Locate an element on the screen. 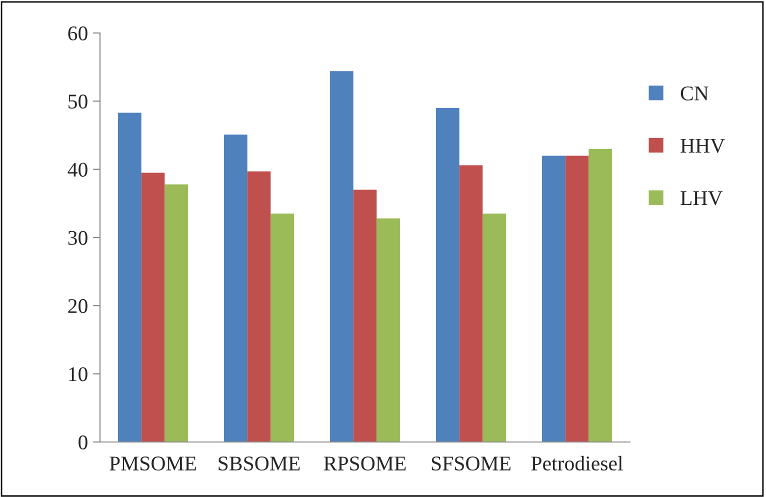 The height and width of the screenshot is (497, 766). x-tick-label: RPSOME is located at coordinates (365, 463).